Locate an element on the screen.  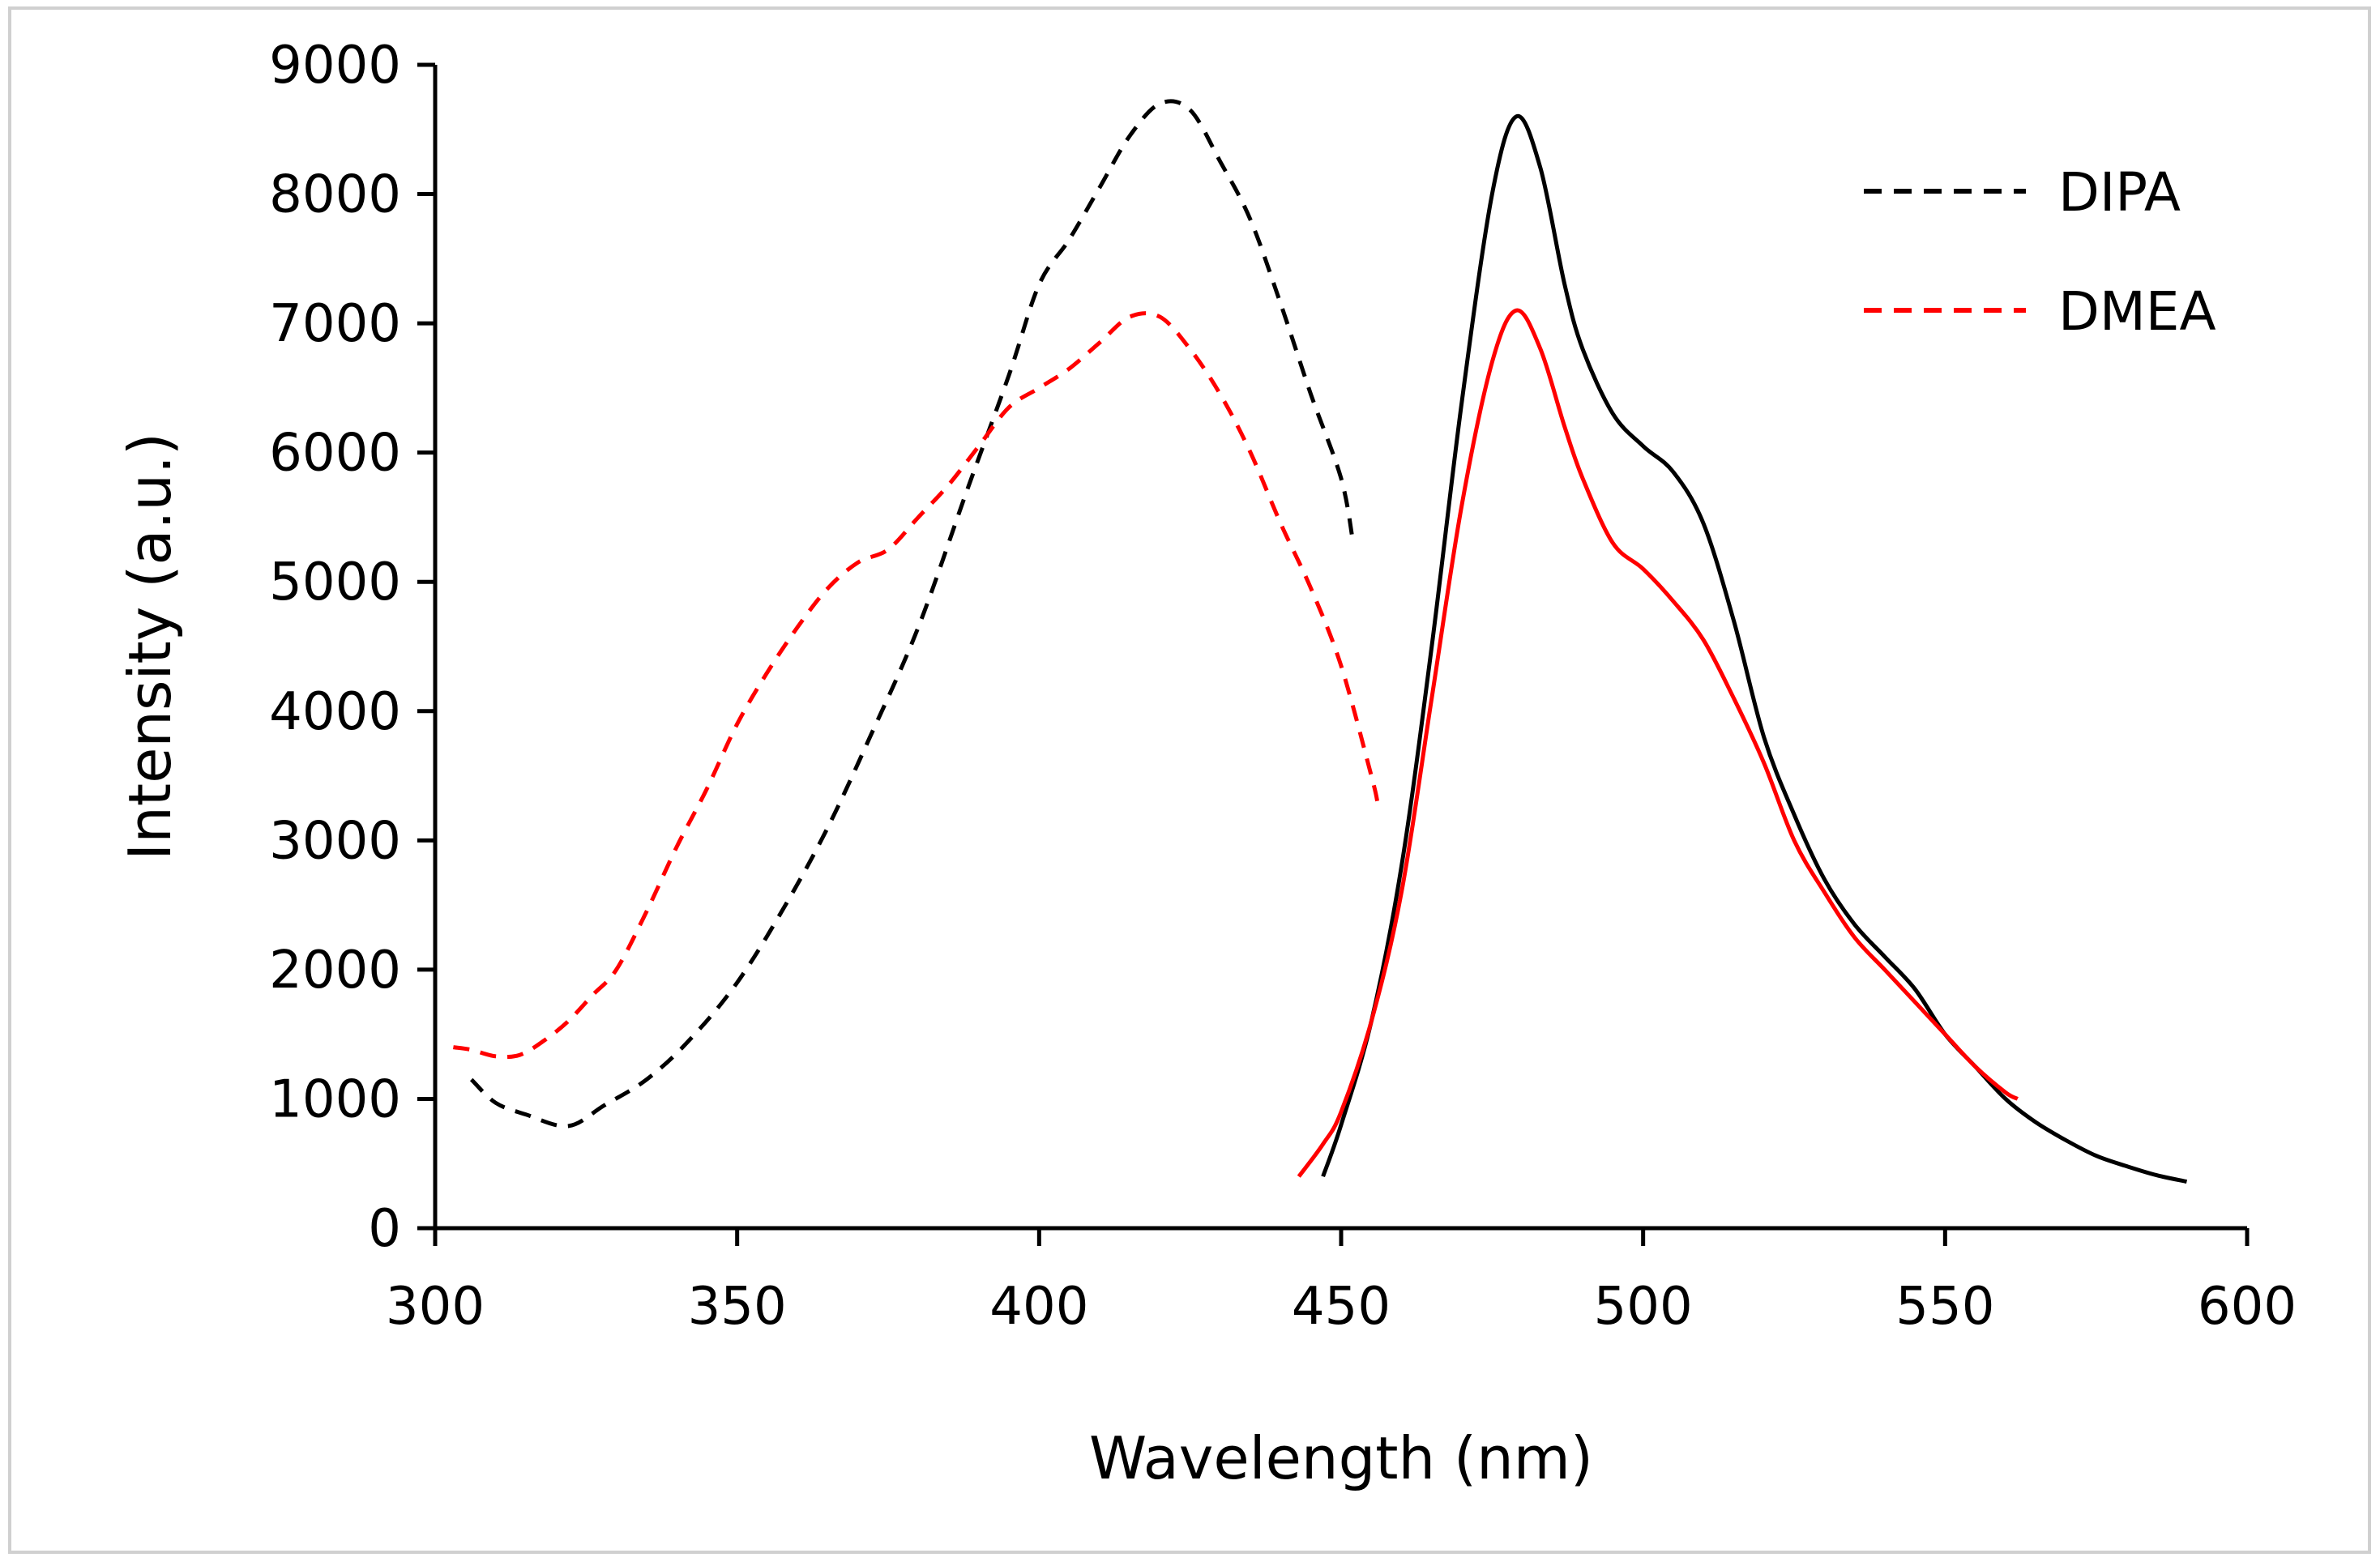
x-tick-label: 300 is located at coordinates (435, 1307).